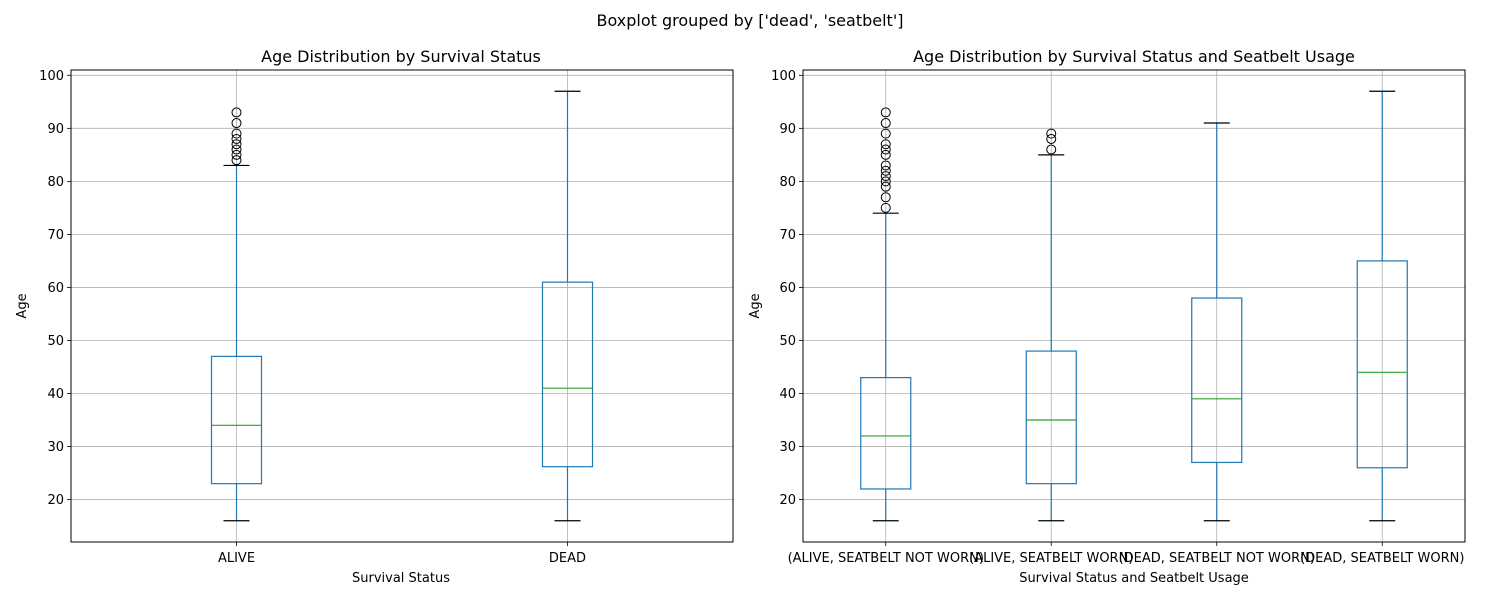  Describe the element at coordinates (750, 20) in the screenshot. I see `figure-suptitle: Boxplot grouped by ['dead', 'seatbelt']` at that location.